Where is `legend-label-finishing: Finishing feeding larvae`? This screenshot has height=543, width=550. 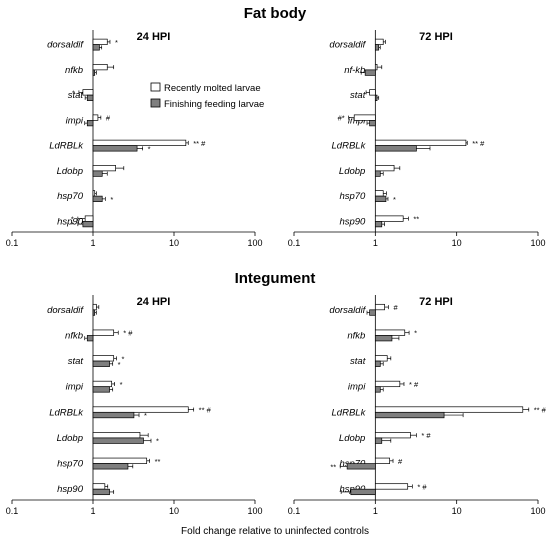
legend-label-finishing: Finishing feeding larvae is located at coordinates (214, 104).